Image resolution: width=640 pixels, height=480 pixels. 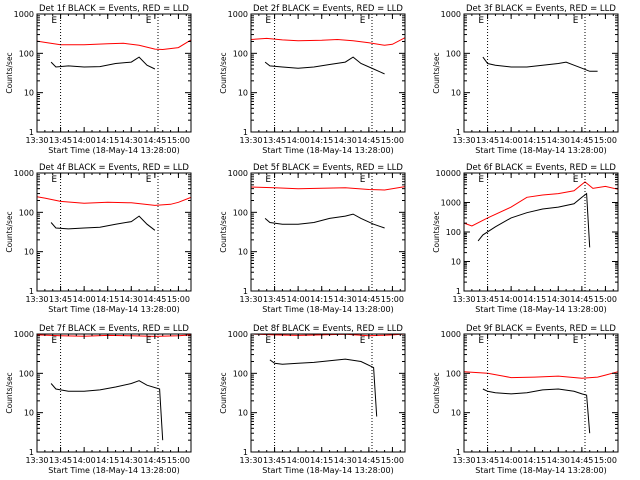 What do you see at coordinates (541, 329) in the screenshot?
I see `panel-title: Det 9f BLACK = Events, RED = LLD` at bounding box center [541, 329].